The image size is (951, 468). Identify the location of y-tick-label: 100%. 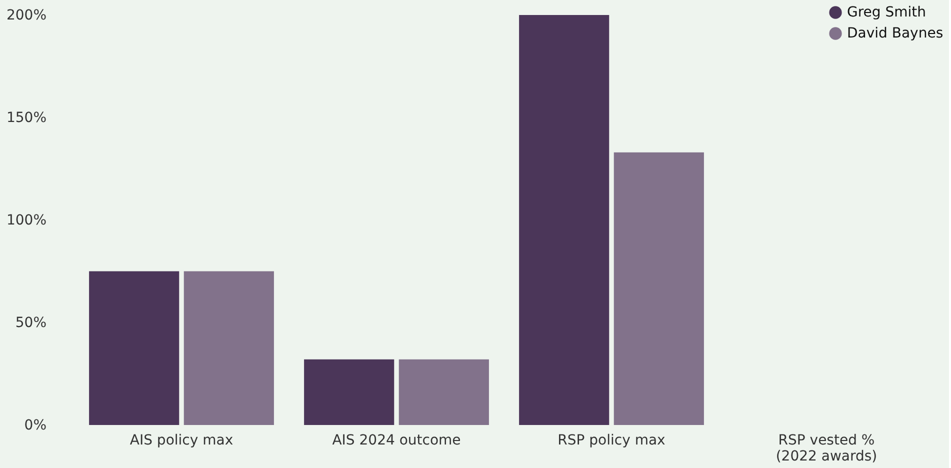
(26, 220).